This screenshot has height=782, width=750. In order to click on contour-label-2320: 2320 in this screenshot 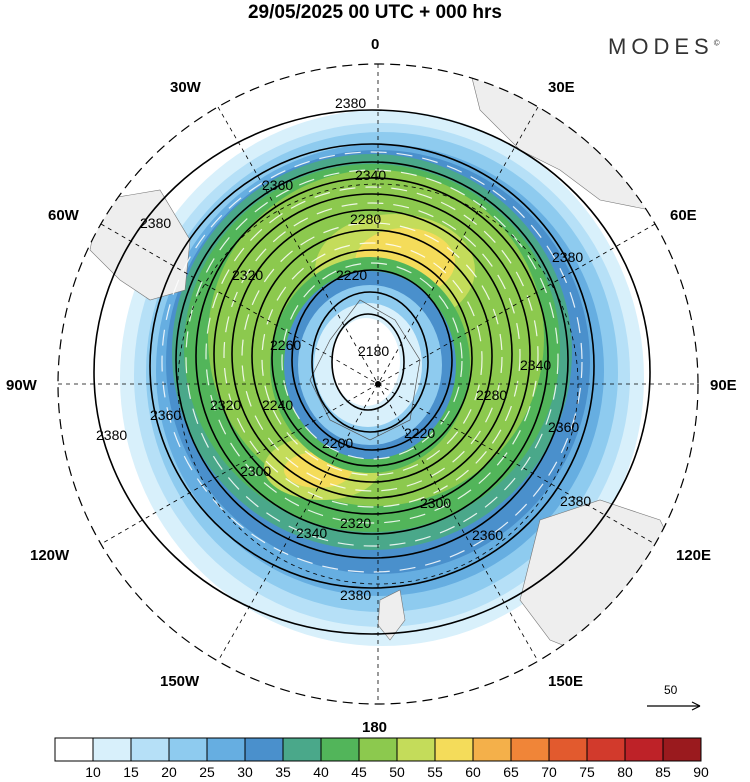, I will do `click(355, 523)`.